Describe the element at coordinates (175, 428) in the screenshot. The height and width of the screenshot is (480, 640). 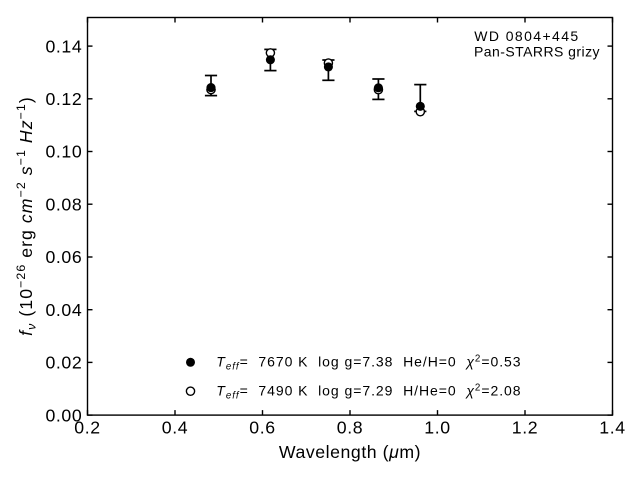
I see `svg-text: 0.4` at that location.